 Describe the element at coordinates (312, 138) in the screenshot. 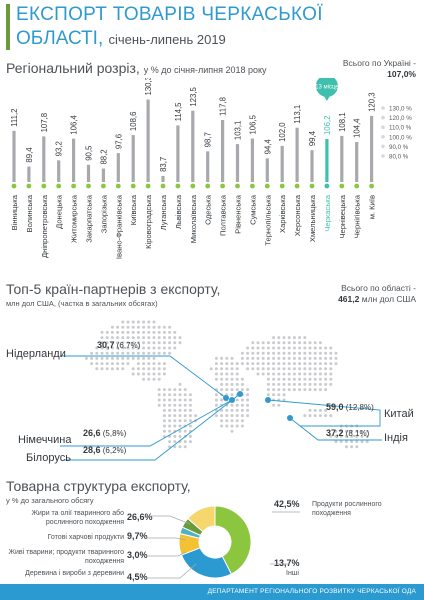

I see `bar-value-label-21: 99,4` at that location.